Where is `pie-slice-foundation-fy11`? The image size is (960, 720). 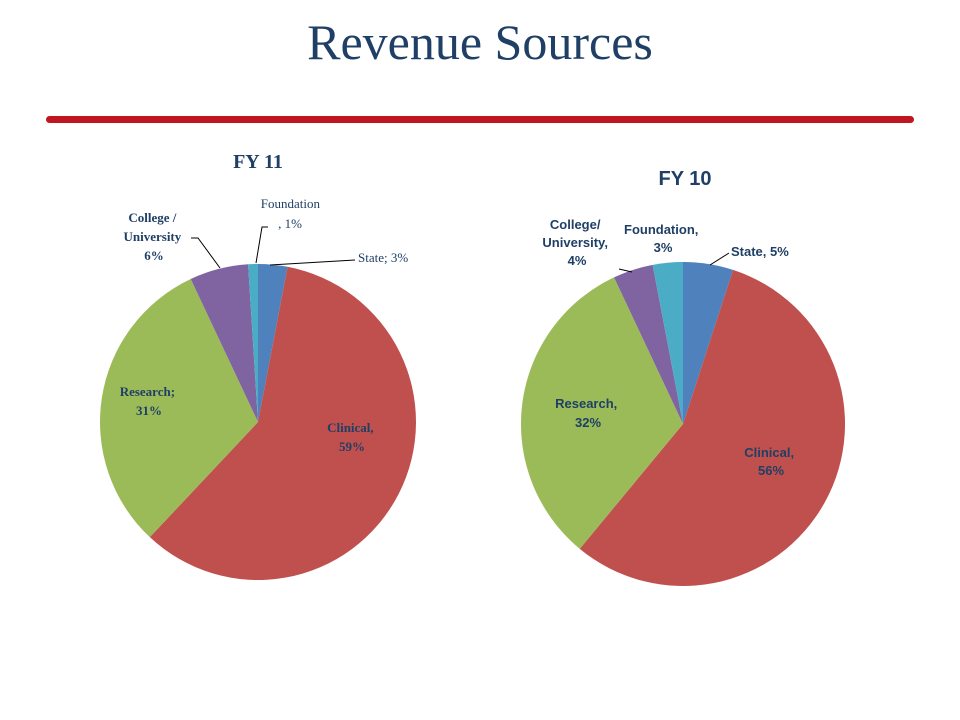 pie-slice-foundation-fy11 is located at coordinates (253, 343).